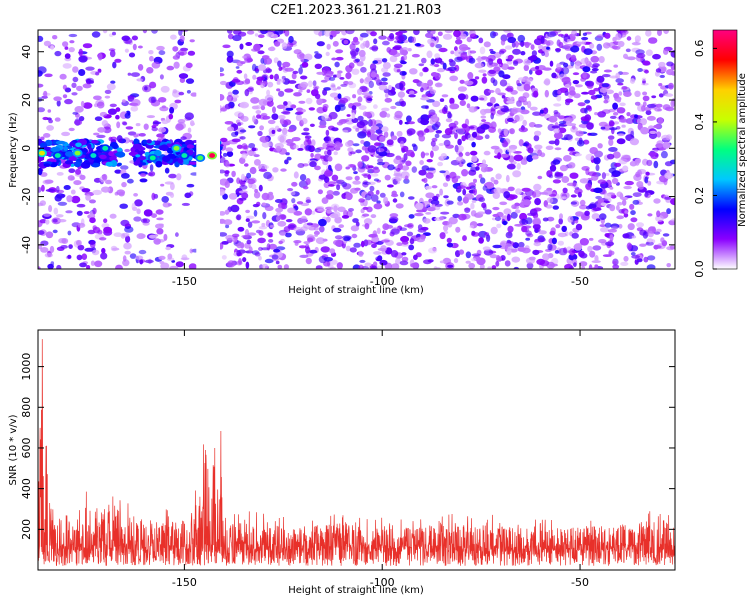  I want to click on y-tick-label: 1000, so click(26, 367).